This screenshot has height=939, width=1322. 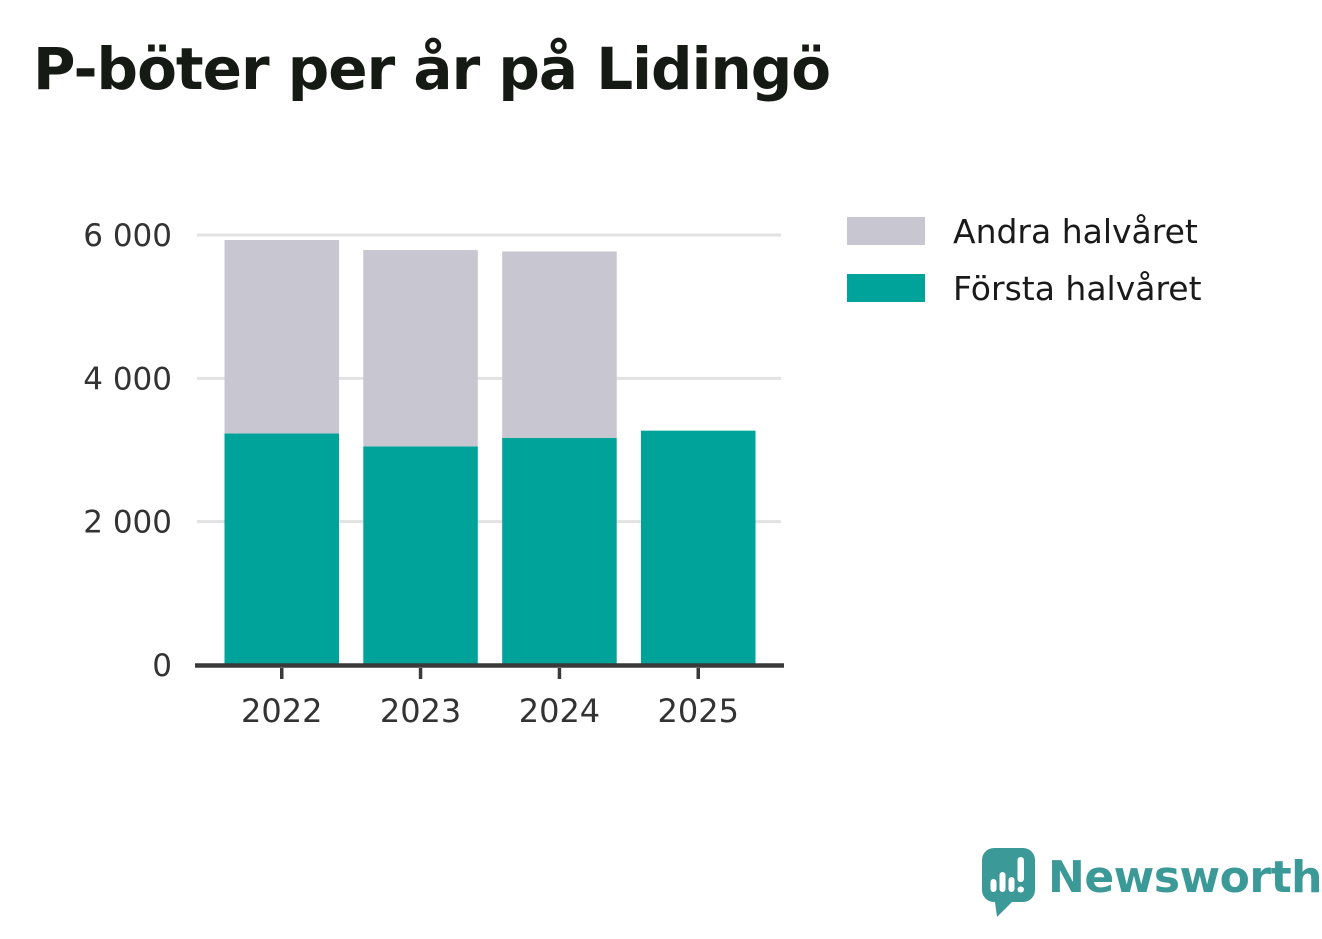 What do you see at coordinates (698, 711) in the screenshot?
I see `x-tick-label-2025: 2025` at bounding box center [698, 711].